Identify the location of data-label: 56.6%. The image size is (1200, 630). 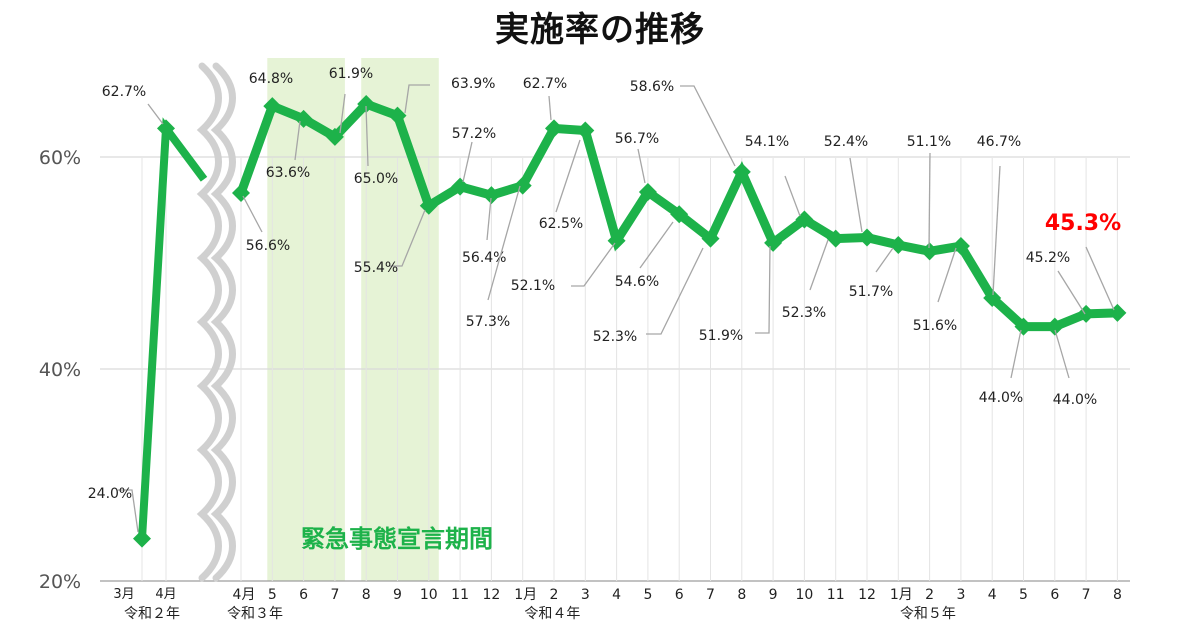
(268, 246).